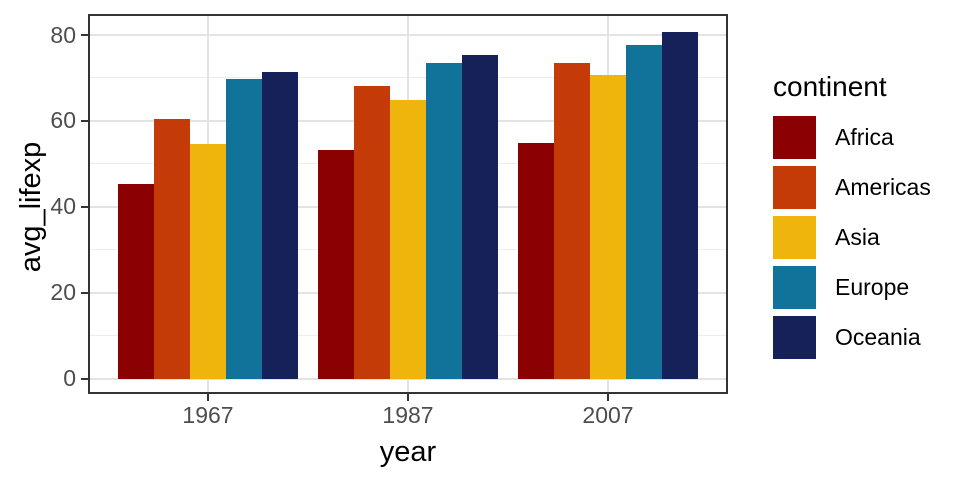  What do you see at coordinates (31, 207) in the screenshot?
I see `y-axis-title: avg_lifexp` at bounding box center [31, 207].